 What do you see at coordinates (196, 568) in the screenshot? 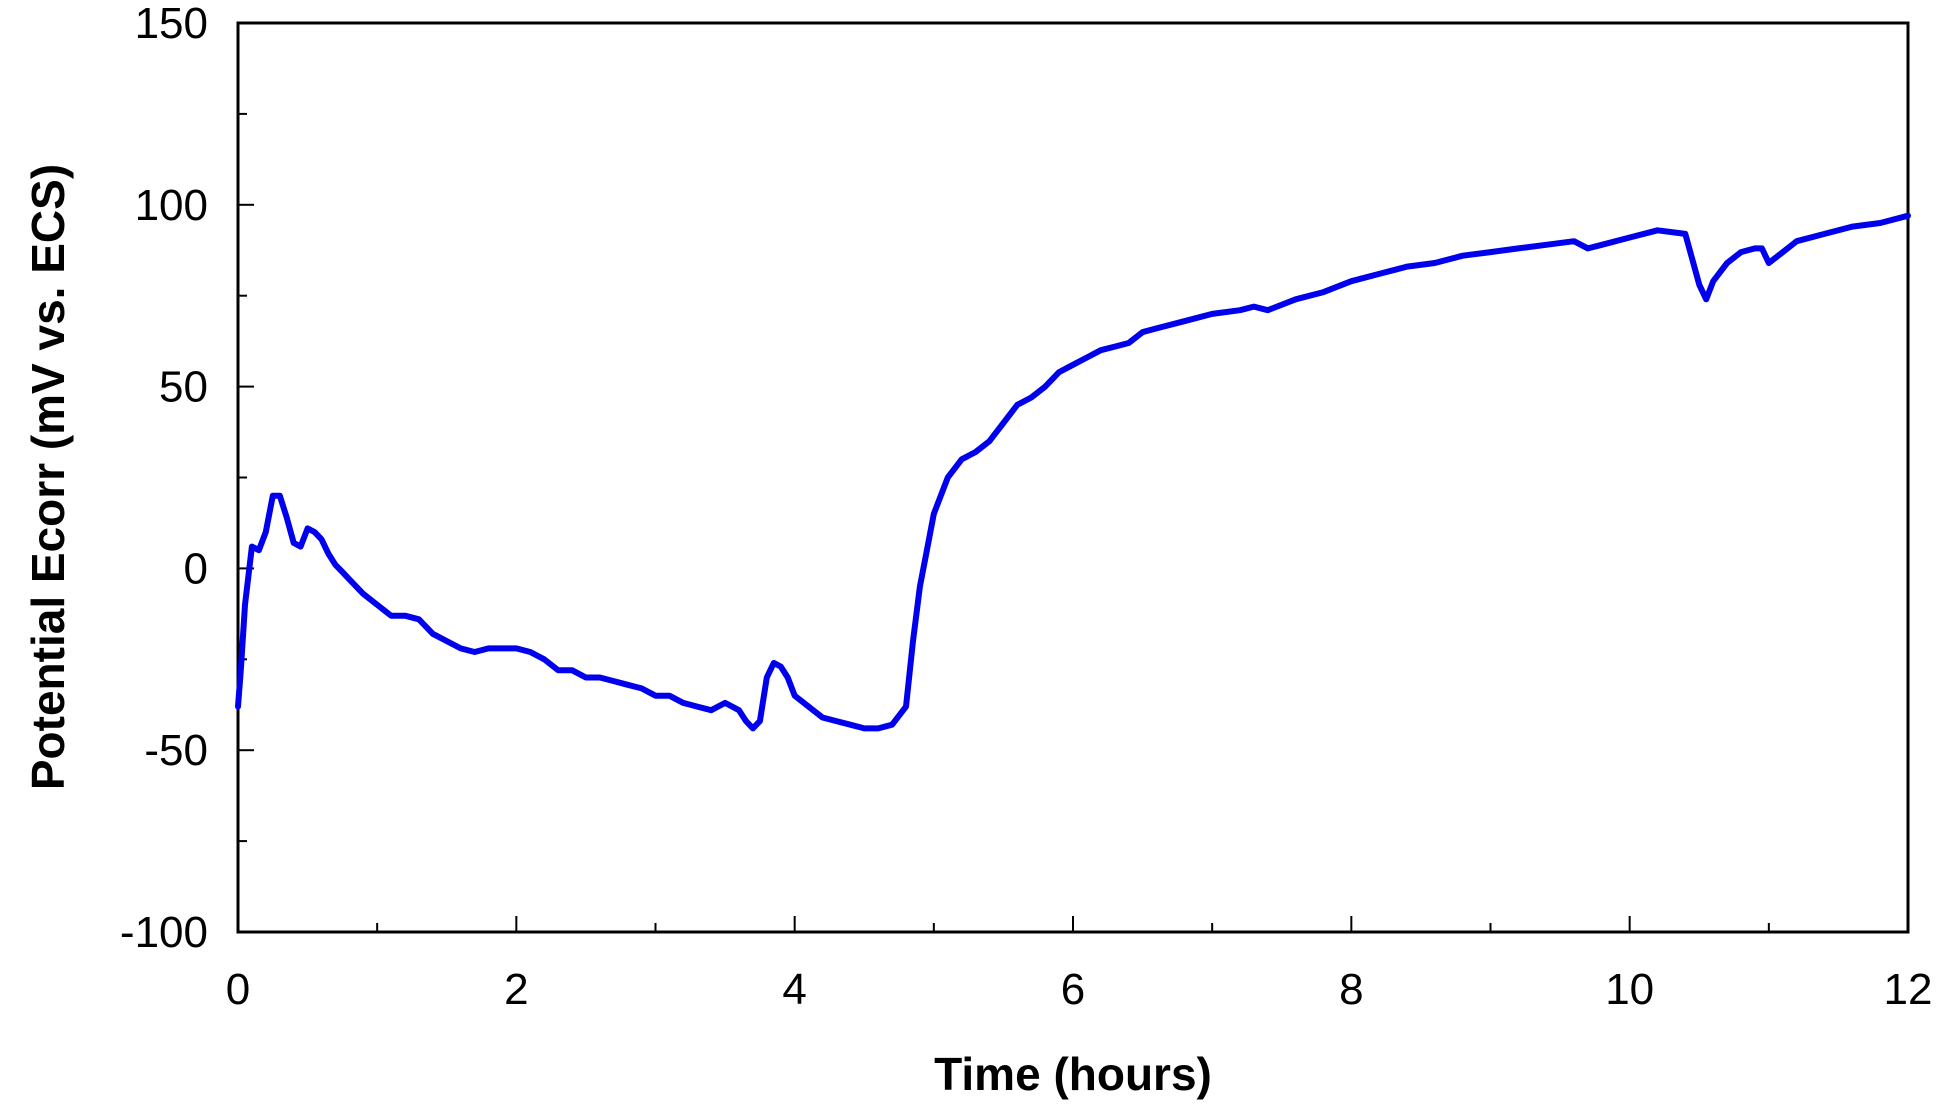
I see `y-tick-label: 0` at bounding box center [196, 568].